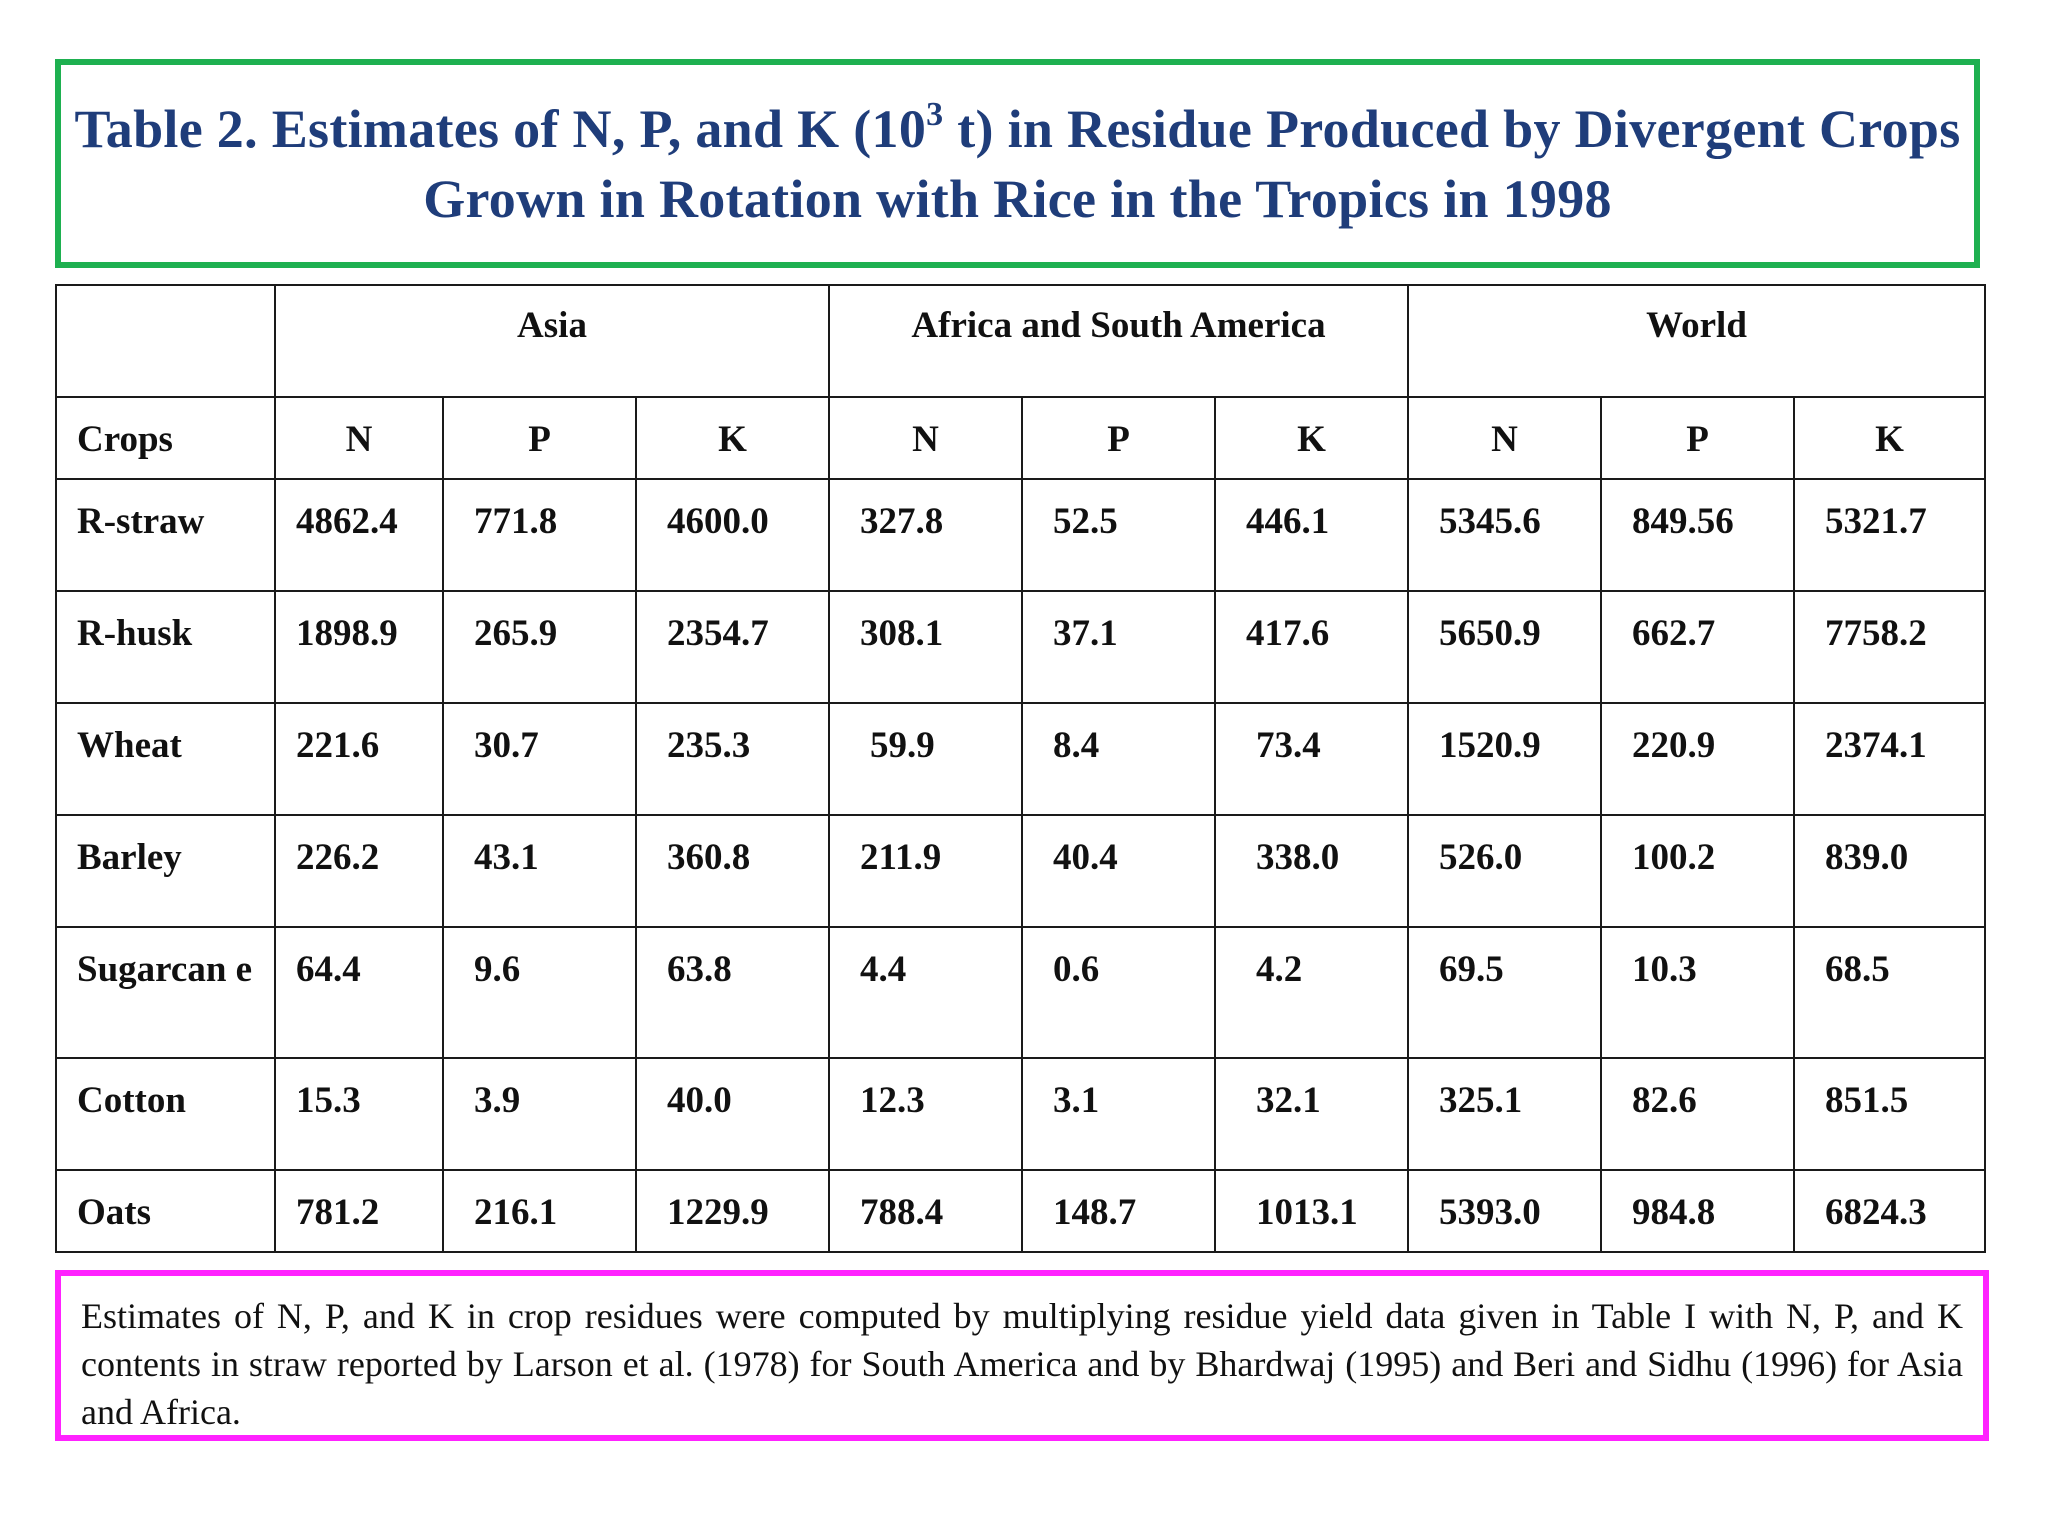 The height and width of the screenshot is (1536, 2048). Describe the element at coordinates (1890, 759) in the screenshot. I see `table-cell: 2374.1` at that location.